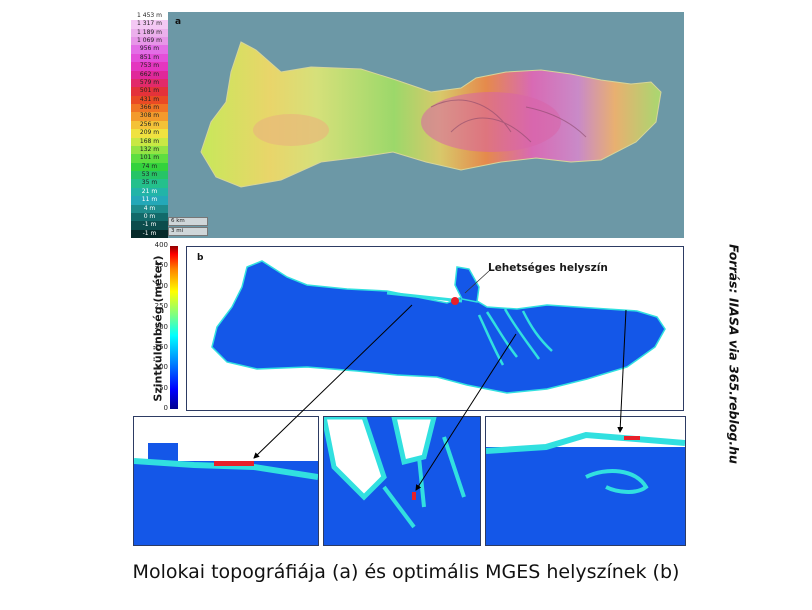 This screenshot has height=610, width=812. Describe the element at coordinates (424, 297) in the screenshot. I see `north-cliff-edge` at that location.